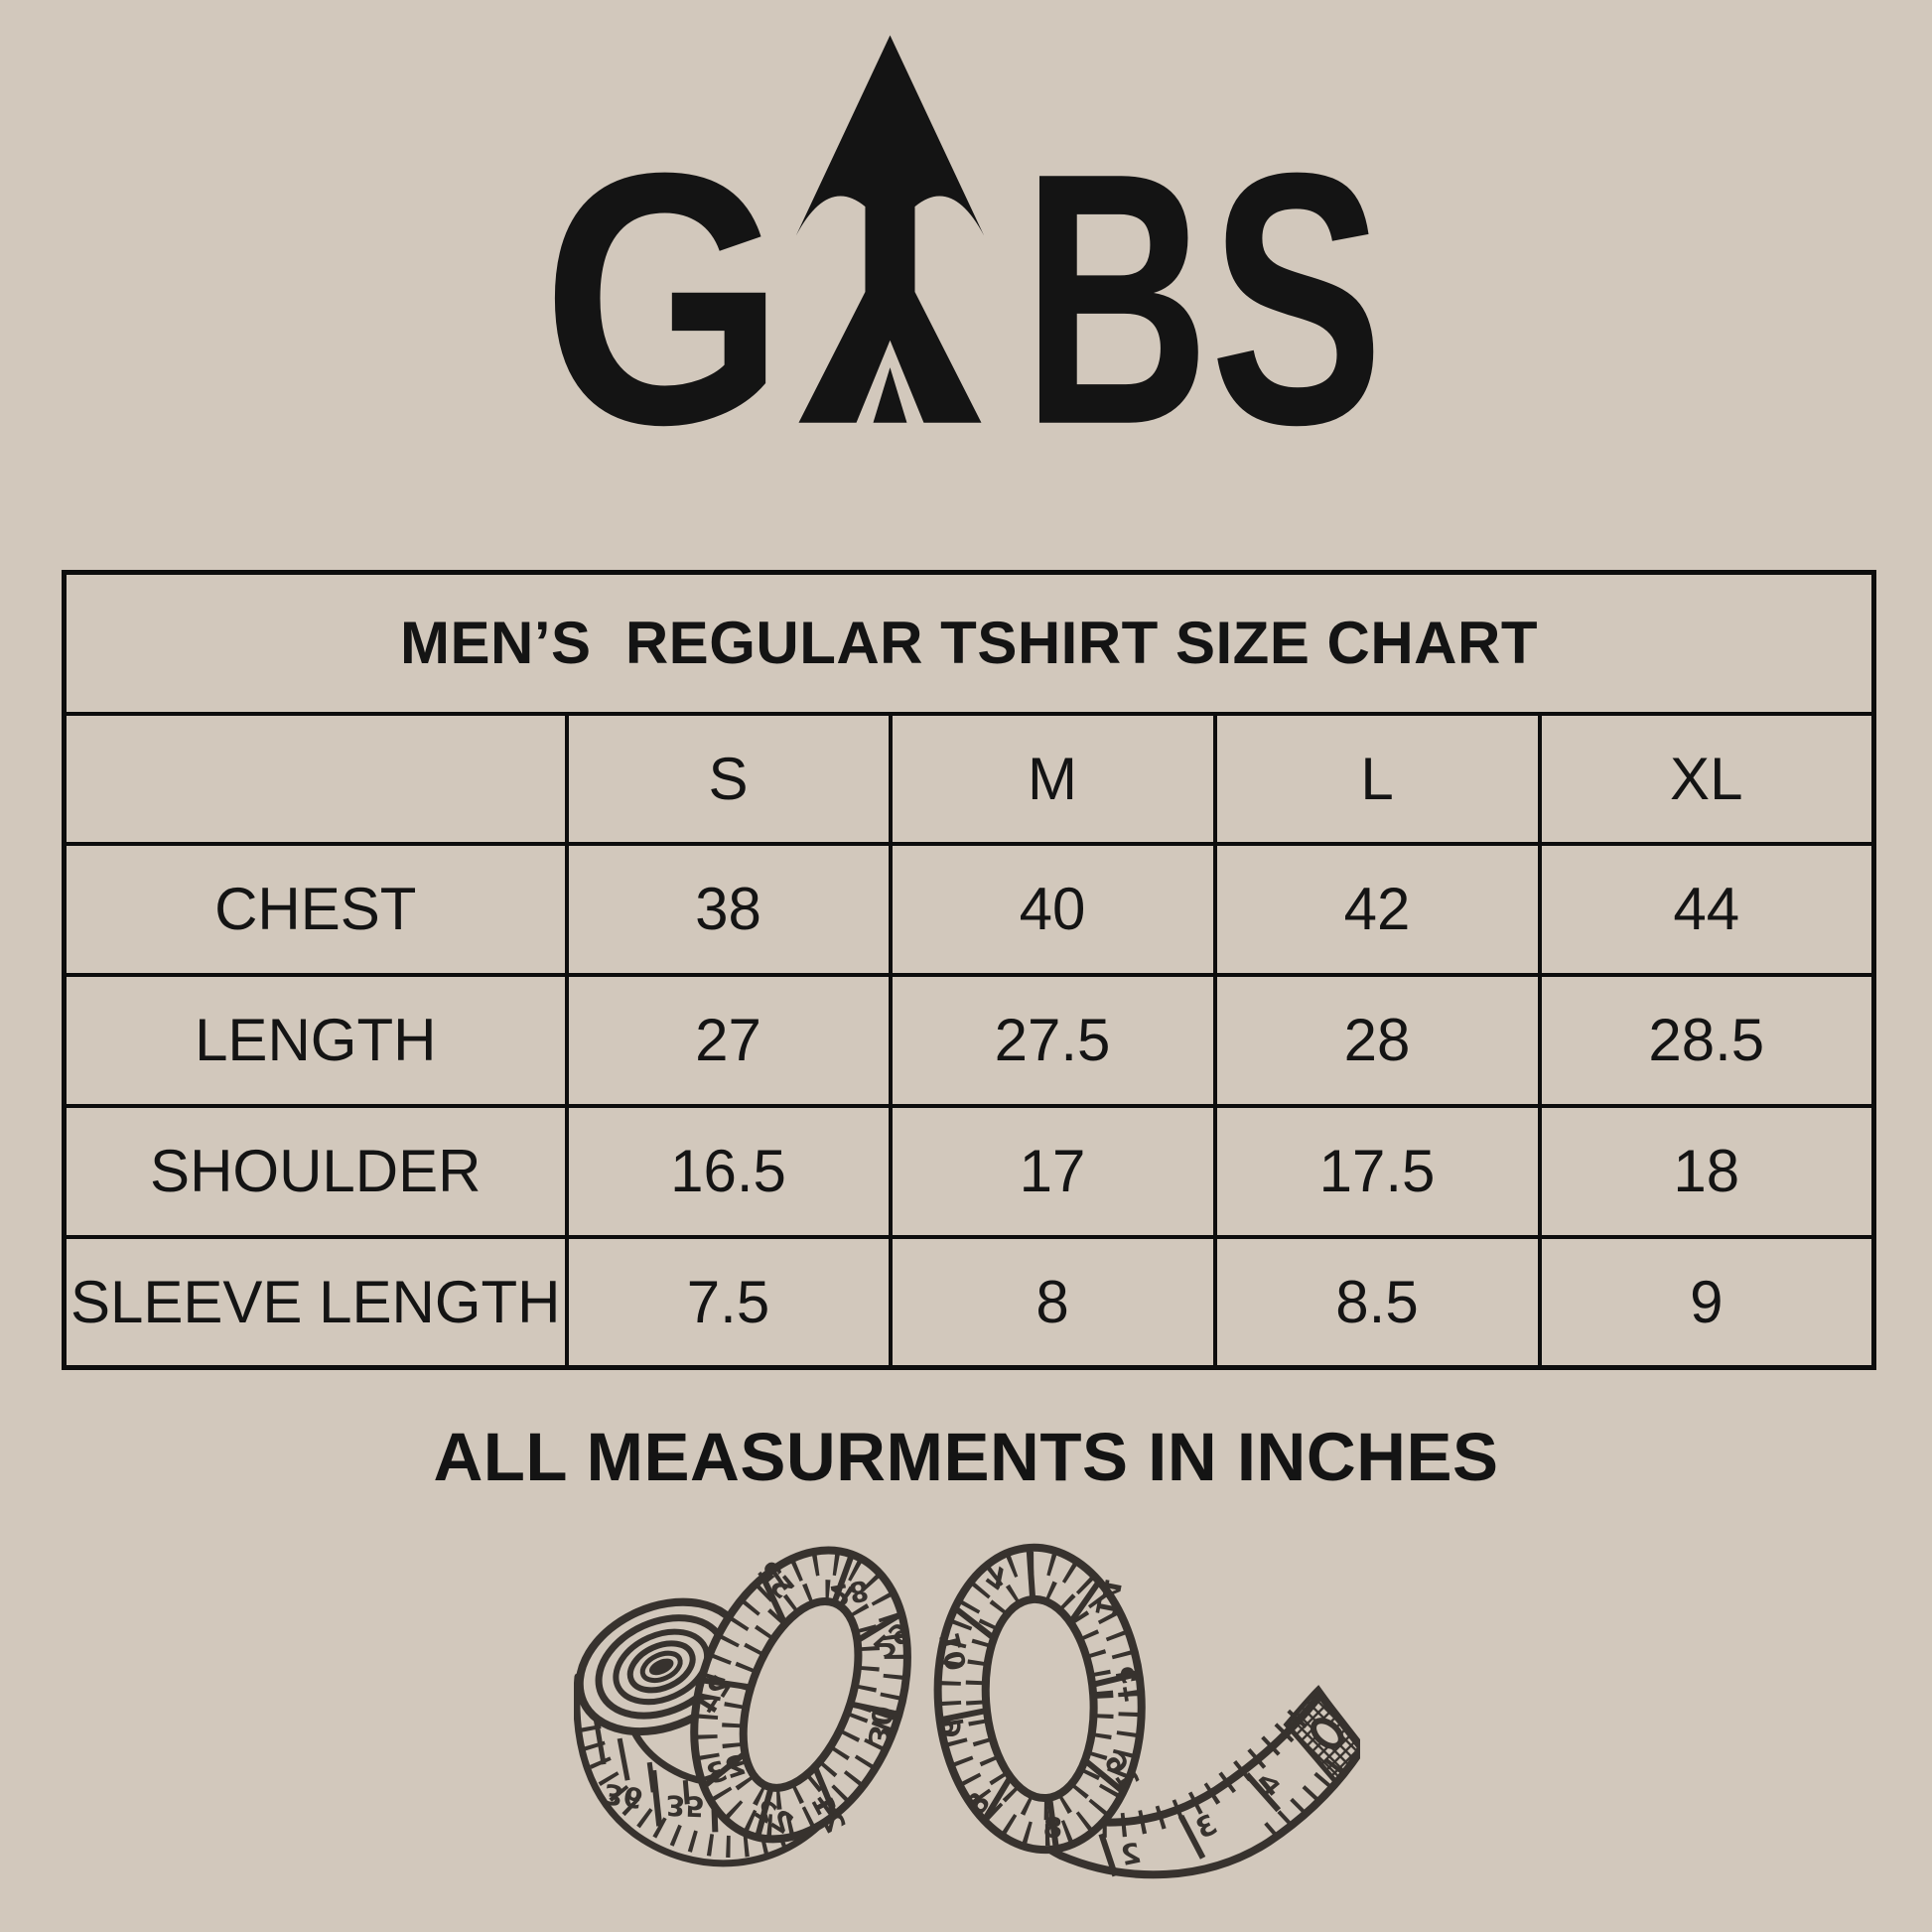  Describe the element at coordinates (1706, 1040) in the screenshot. I see `cell-value: 28.5` at that location.